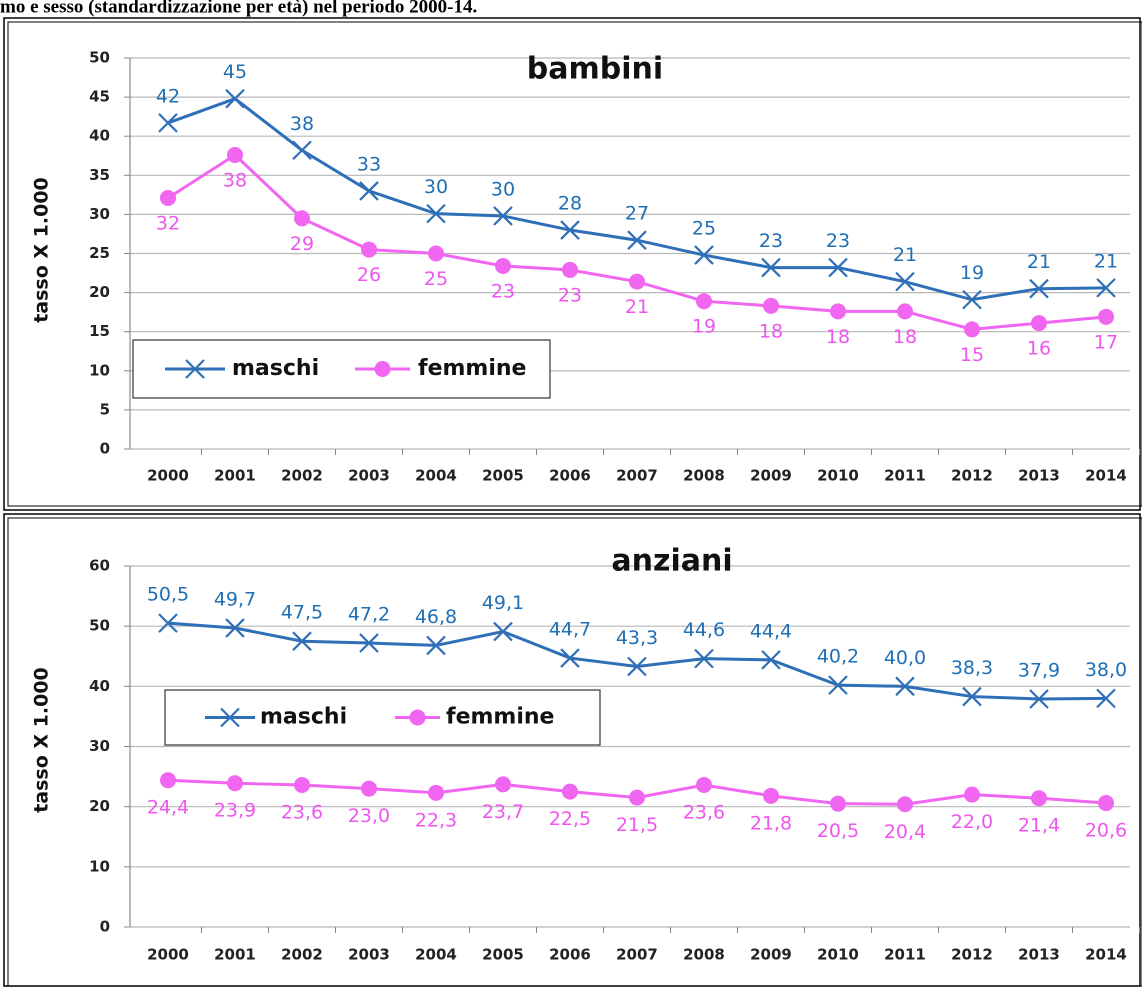 The width and height of the screenshot is (1142, 987). What do you see at coordinates (637, 825) in the screenshot?
I see `value-label: 21,5` at bounding box center [637, 825].